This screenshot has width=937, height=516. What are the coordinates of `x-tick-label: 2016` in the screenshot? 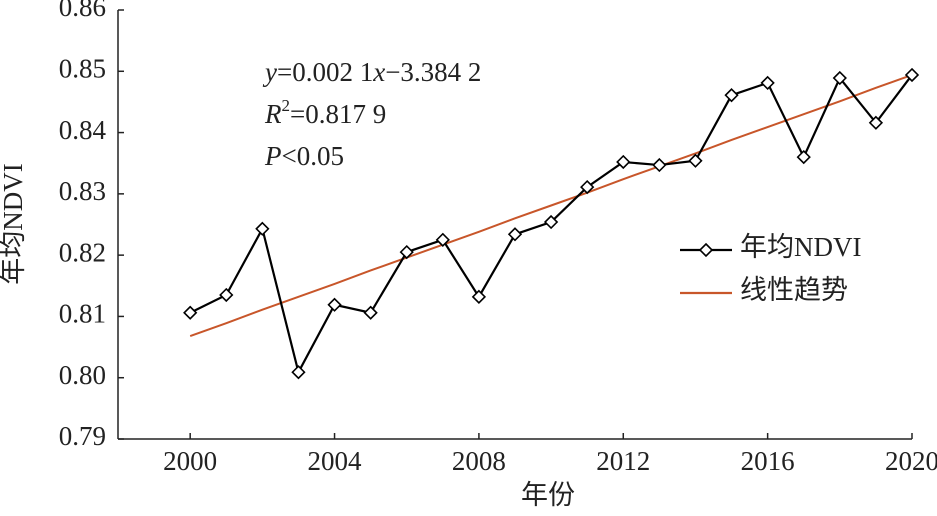 It's located at (768, 461).